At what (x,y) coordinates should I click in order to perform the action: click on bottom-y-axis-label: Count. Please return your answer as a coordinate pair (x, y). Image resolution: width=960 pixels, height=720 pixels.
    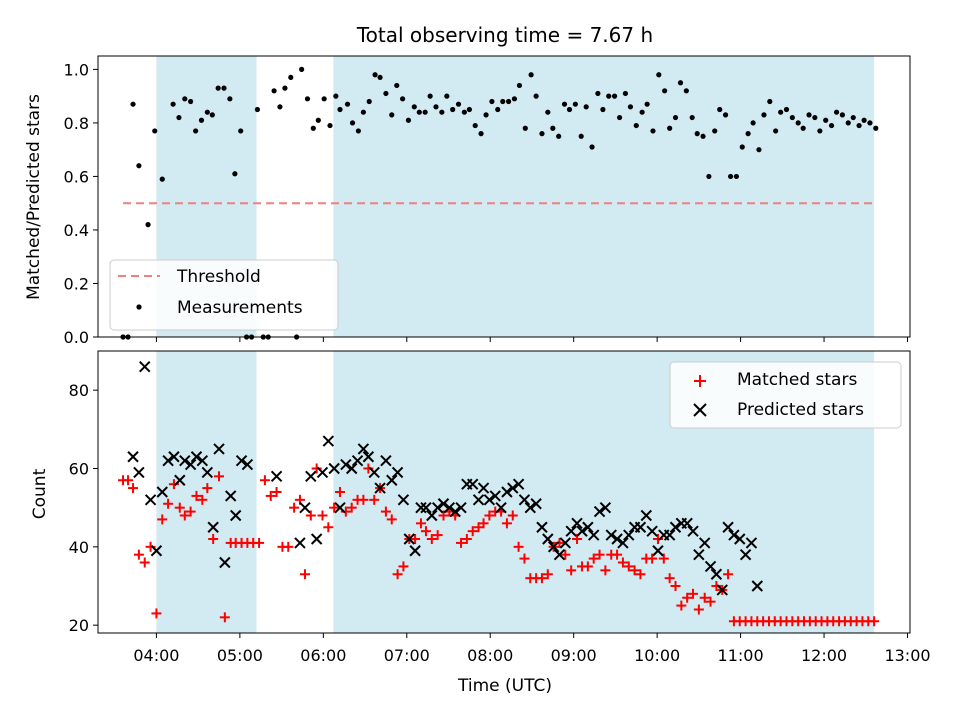
    Looking at the image, I should click on (40, 493).